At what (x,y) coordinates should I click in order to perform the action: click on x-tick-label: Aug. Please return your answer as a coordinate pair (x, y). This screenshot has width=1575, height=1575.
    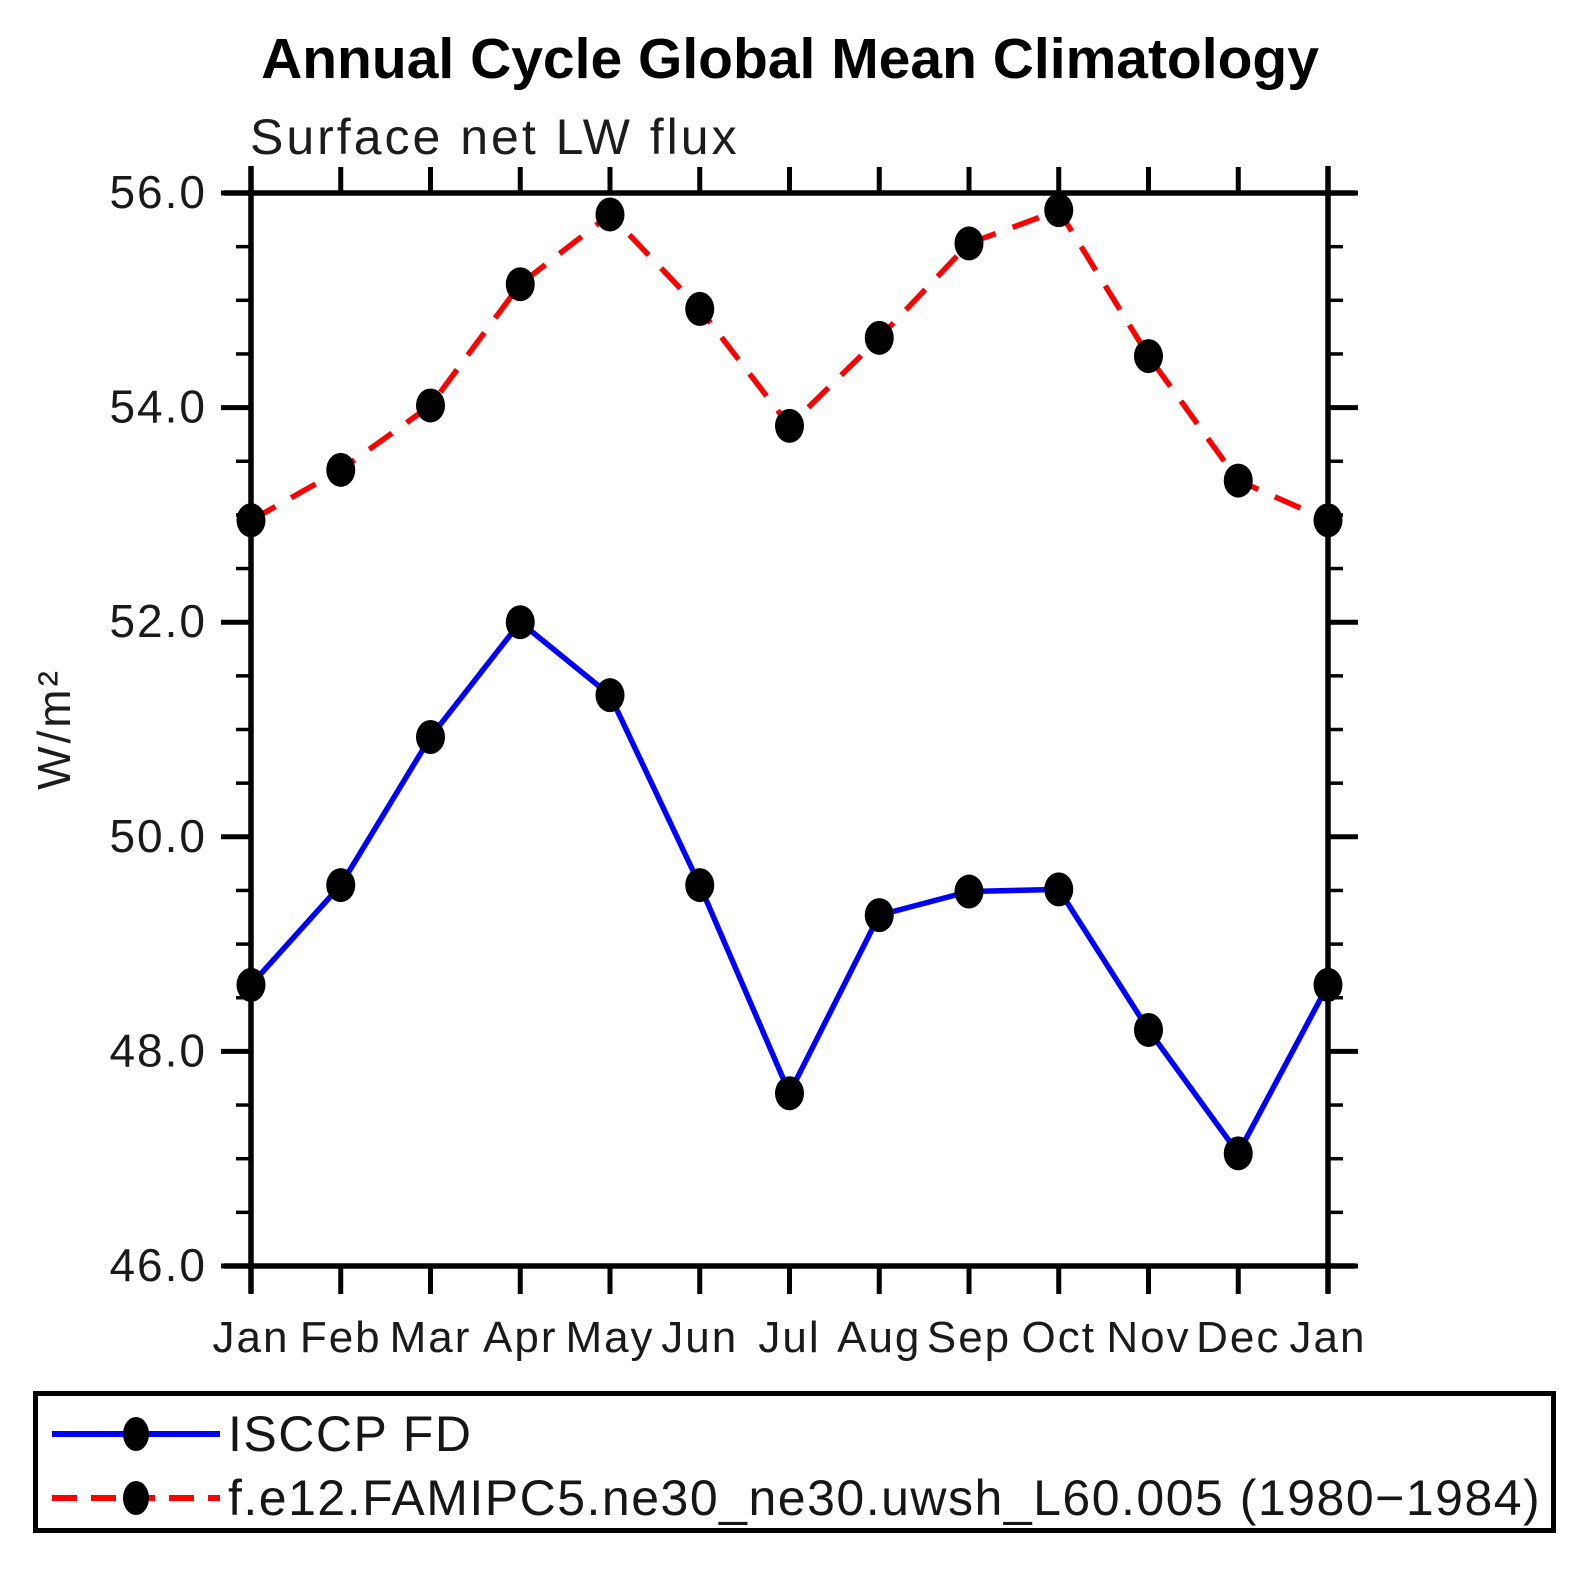
    Looking at the image, I should click on (879, 1337).